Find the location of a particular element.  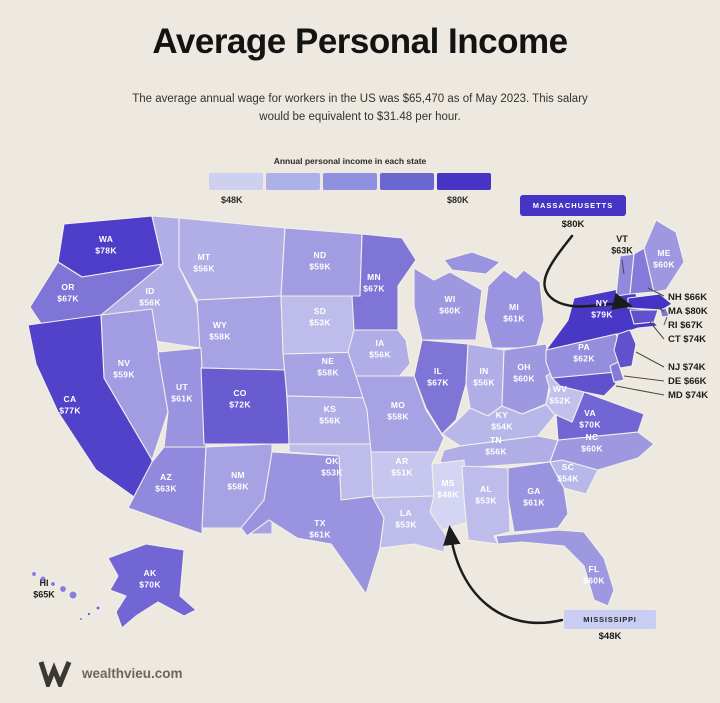

state-label: WV is located at coordinates (560, 389).